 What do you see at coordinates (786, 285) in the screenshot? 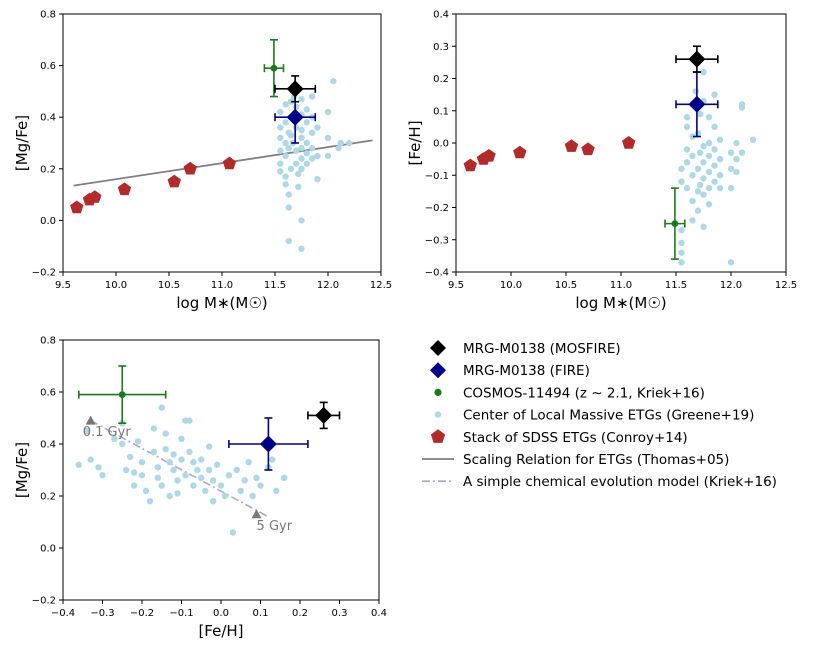
I see `x-tick-label: 12.5` at bounding box center [786, 285].